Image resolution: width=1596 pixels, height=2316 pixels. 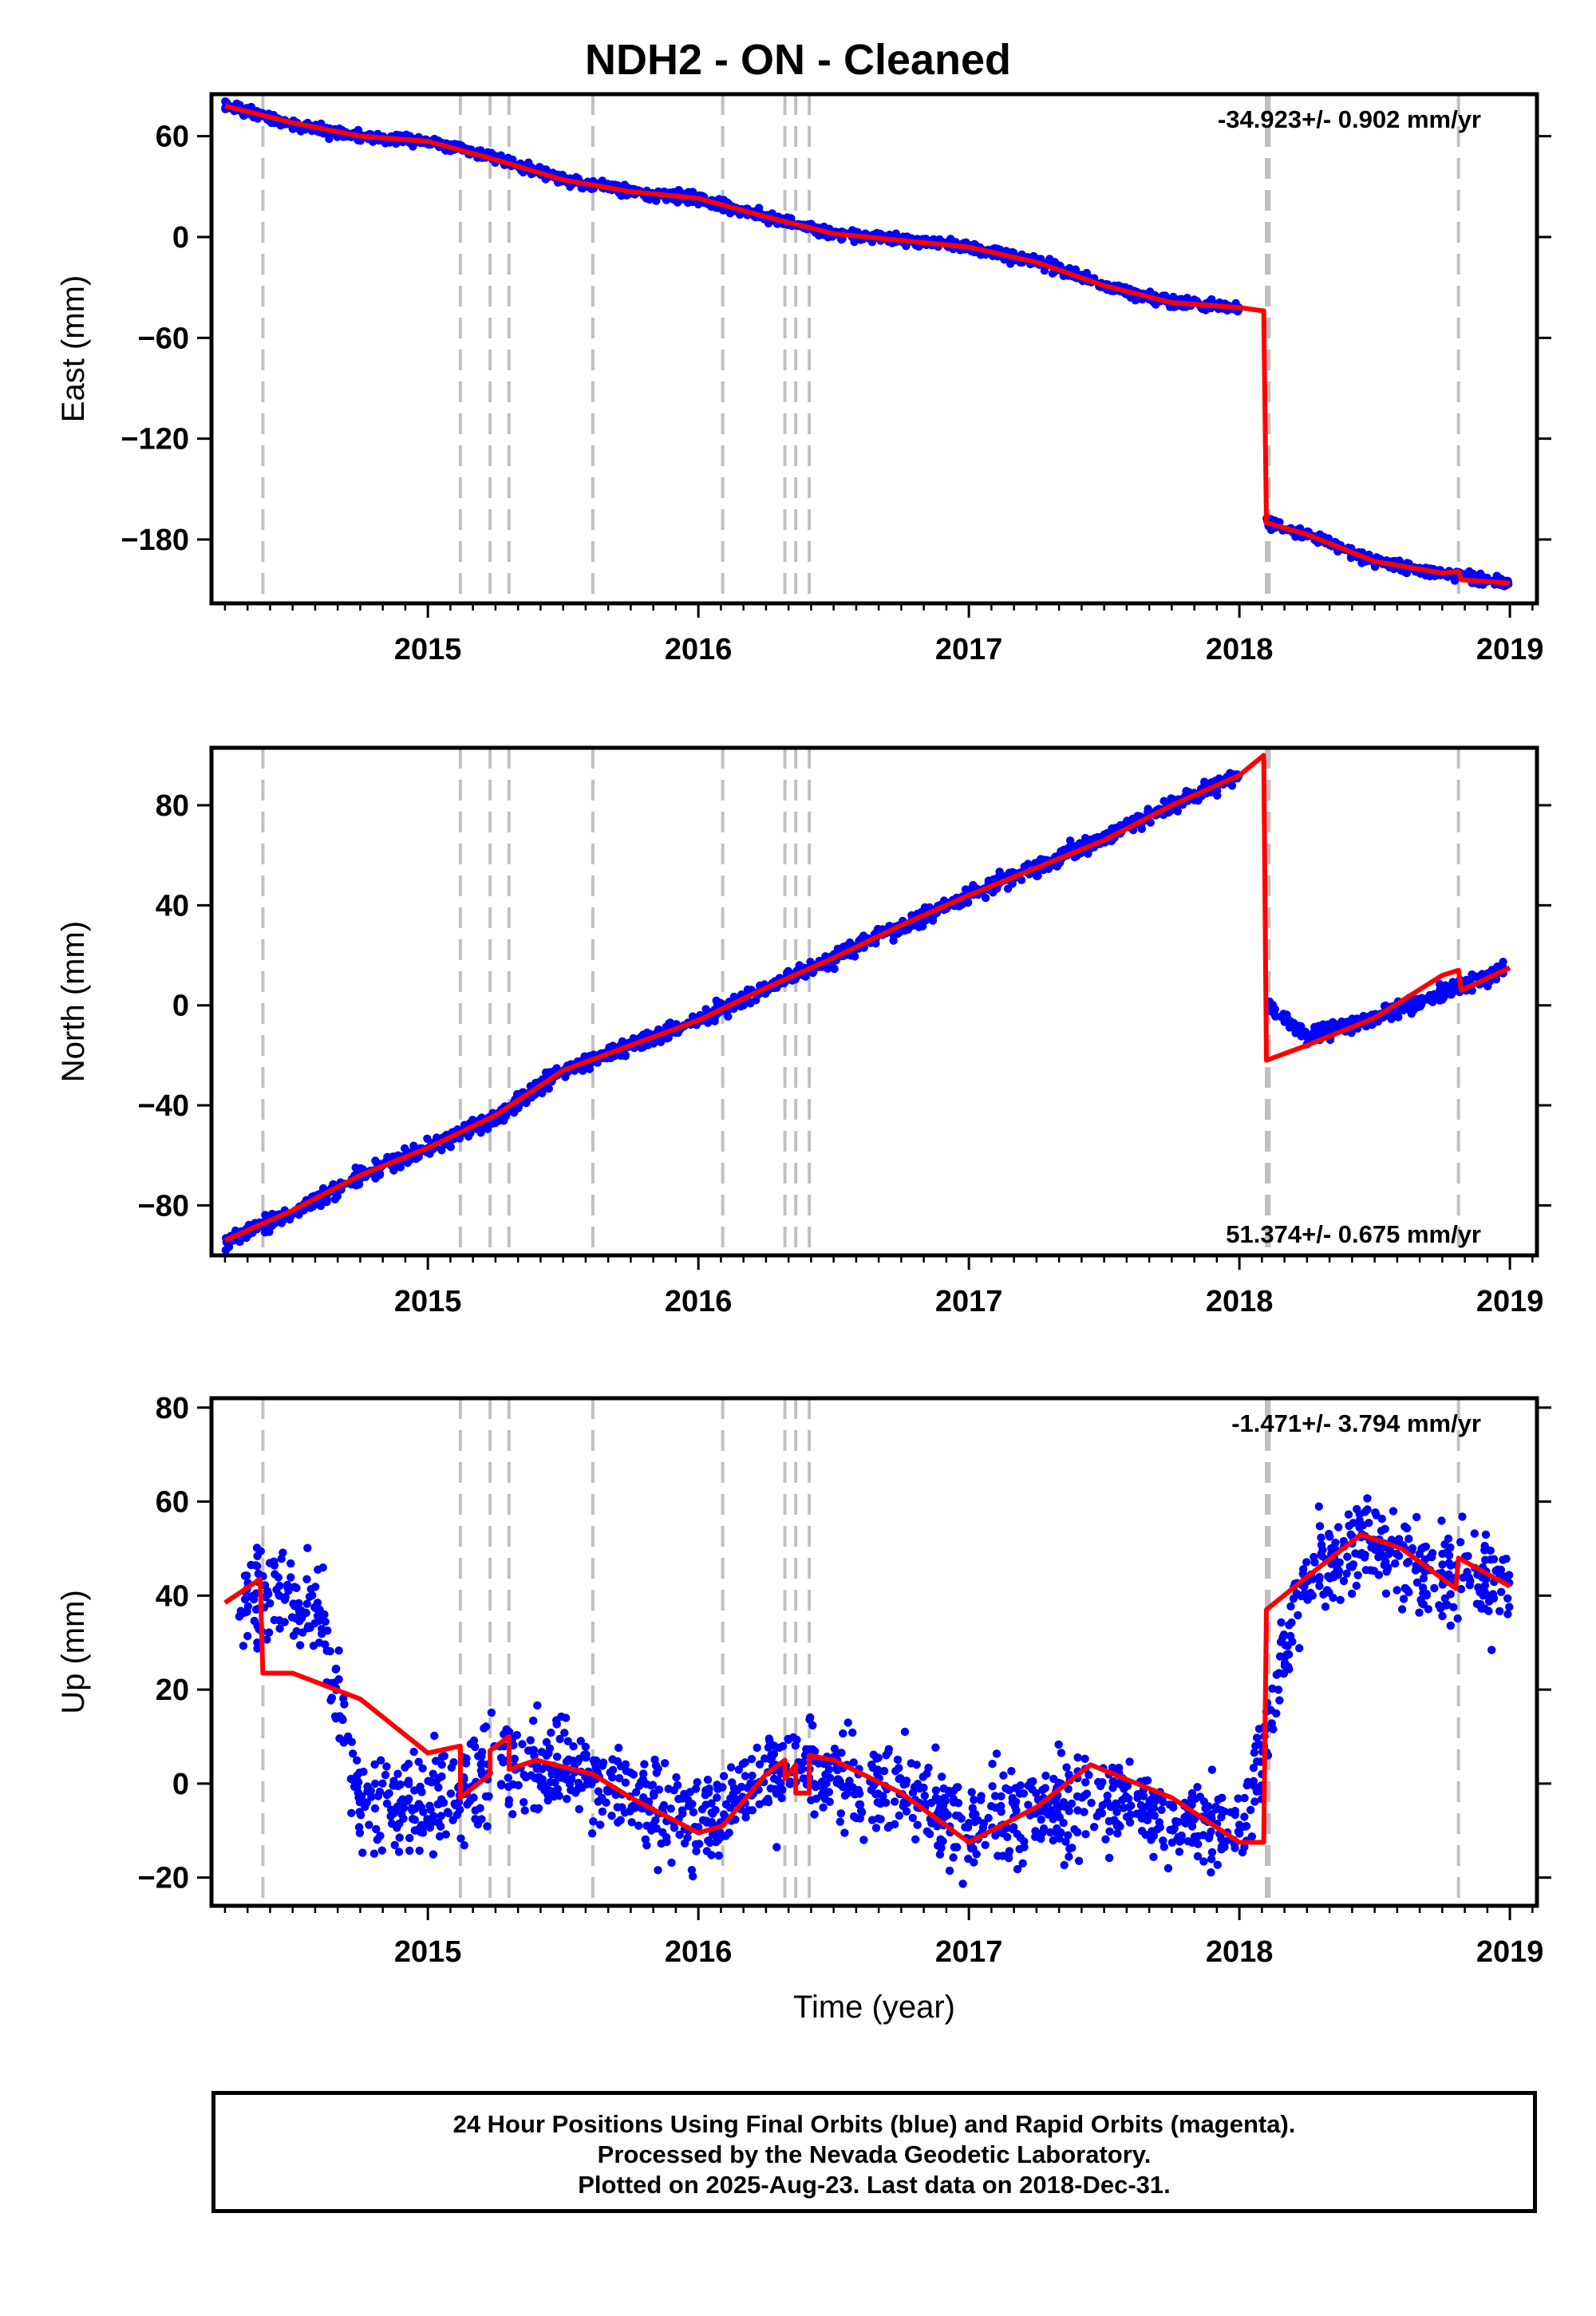 What do you see at coordinates (172, 1690) in the screenshot?
I see `y-tick-label: 20` at bounding box center [172, 1690].